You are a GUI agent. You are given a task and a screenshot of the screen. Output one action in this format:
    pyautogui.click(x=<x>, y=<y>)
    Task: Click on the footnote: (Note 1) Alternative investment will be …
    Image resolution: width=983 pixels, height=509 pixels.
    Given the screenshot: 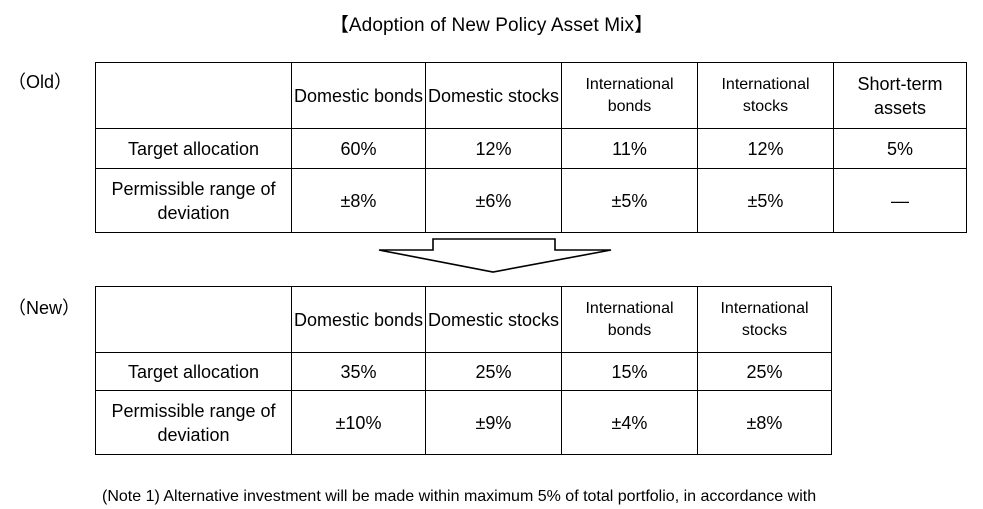 What is the action you would take?
    pyautogui.click(x=459, y=496)
    